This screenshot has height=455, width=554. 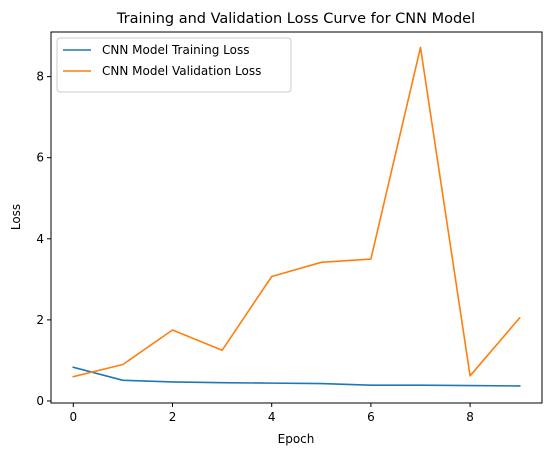 I want to click on legend-box, so click(x=174, y=65).